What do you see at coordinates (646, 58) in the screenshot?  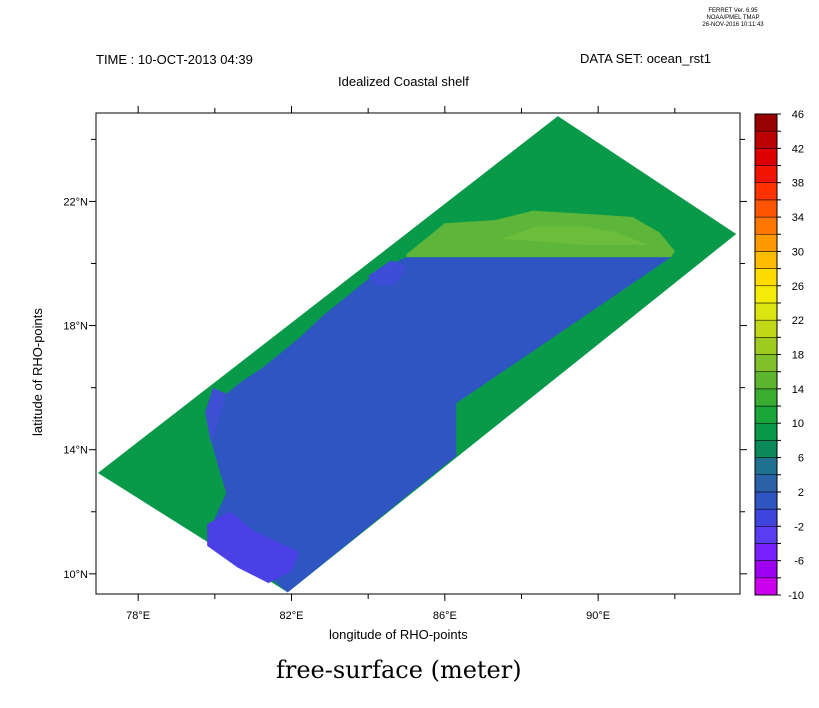 I see `dataset-label: DATA SET: ocean_rst1` at bounding box center [646, 58].